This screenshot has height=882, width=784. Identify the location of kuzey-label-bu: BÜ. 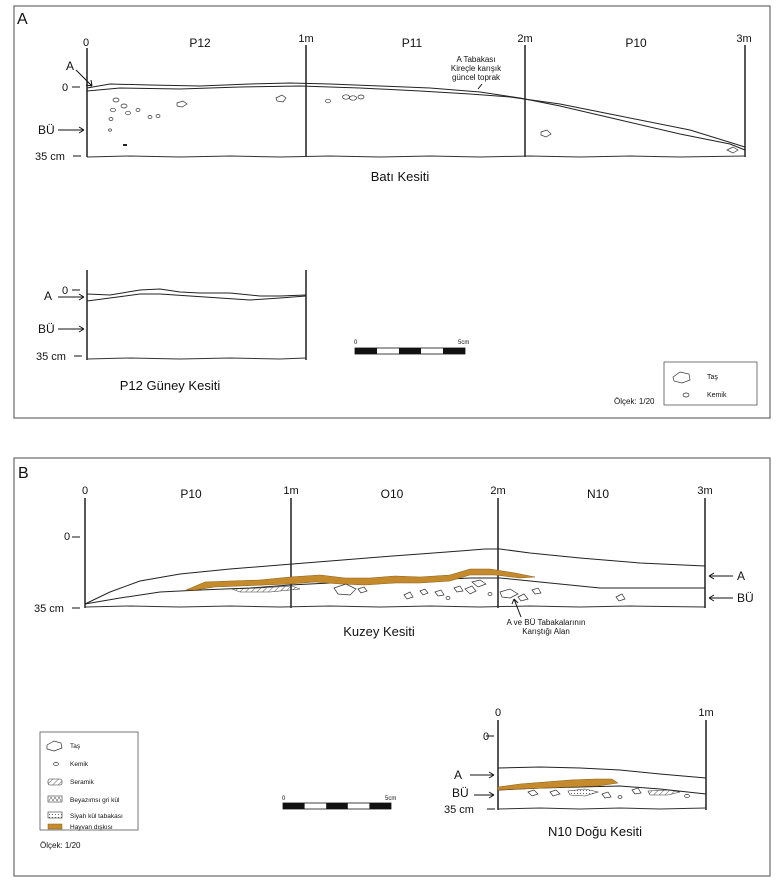
(745, 598).